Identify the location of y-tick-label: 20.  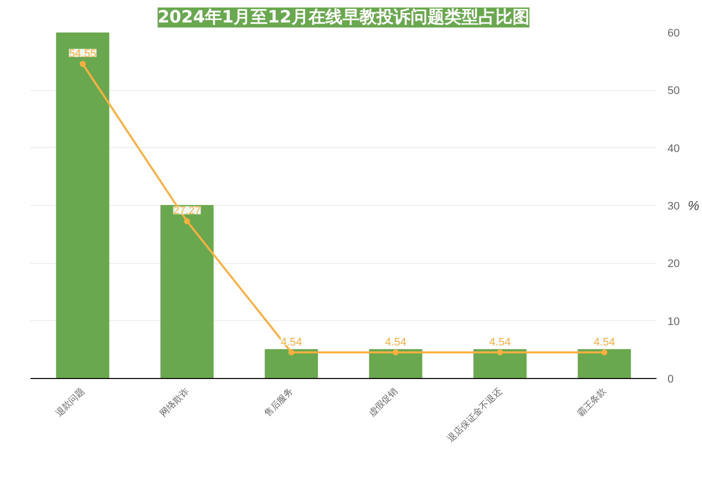
(674, 264).